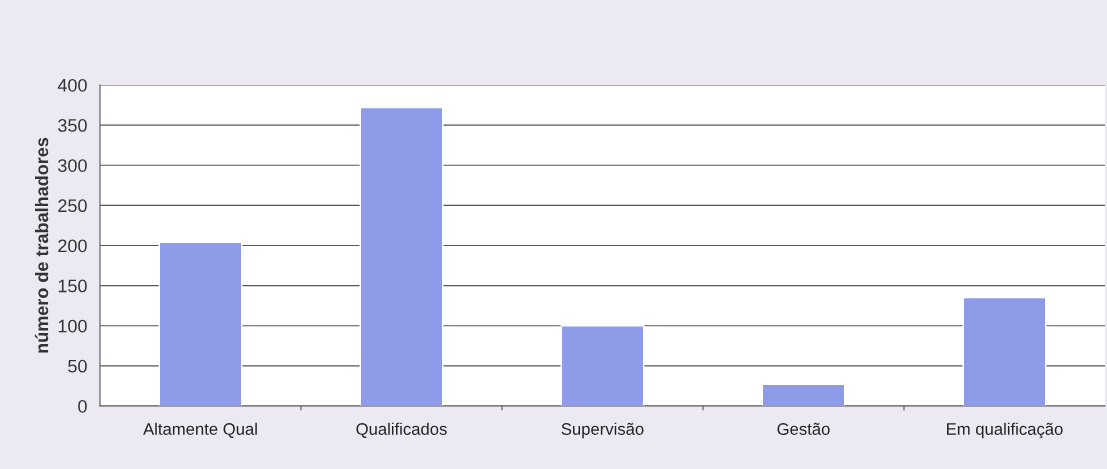 The height and width of the screenshot is (469, 1107). Describe the element at coordinates (401, 430) in the screenshot. I see `x-tick-label: Qualificados` at that location.